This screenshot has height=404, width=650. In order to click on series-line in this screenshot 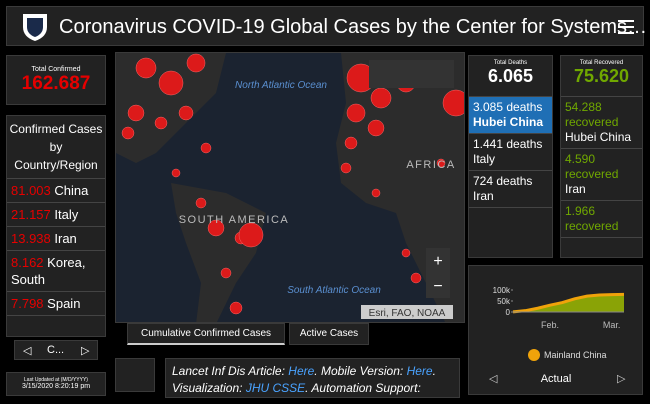, I will do `click(568, 303)`.